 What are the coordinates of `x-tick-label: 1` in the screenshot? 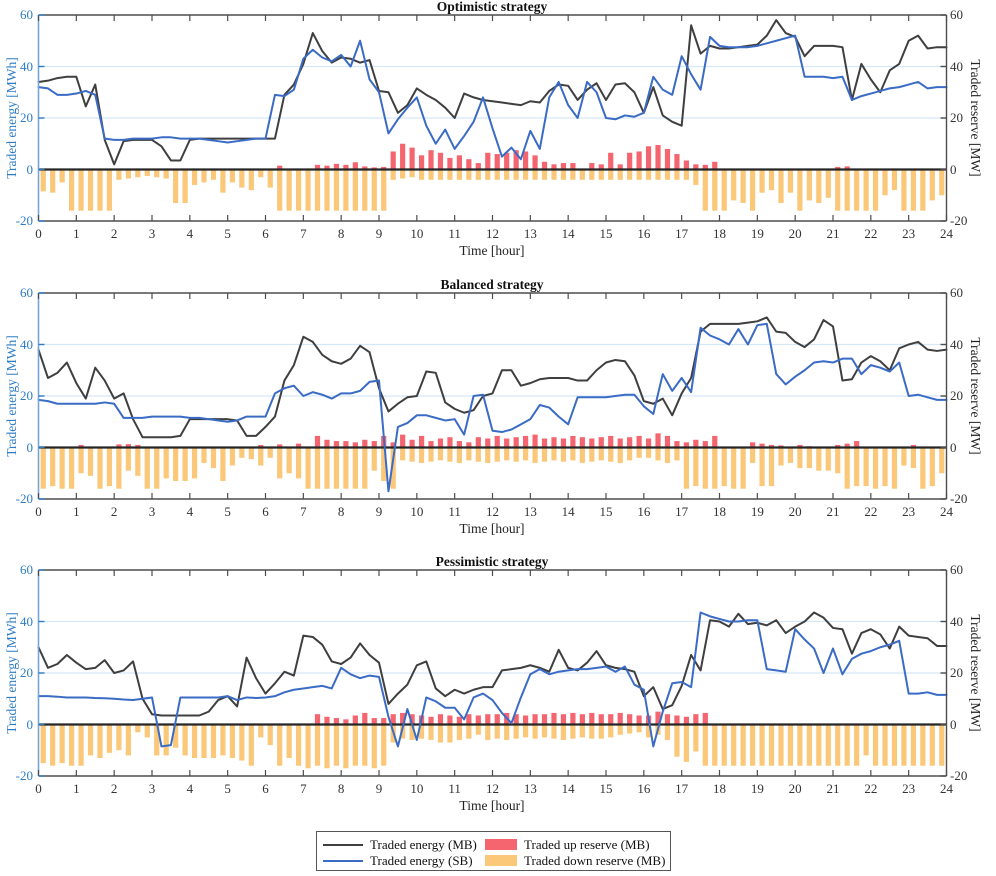 It's located at (76, 233).